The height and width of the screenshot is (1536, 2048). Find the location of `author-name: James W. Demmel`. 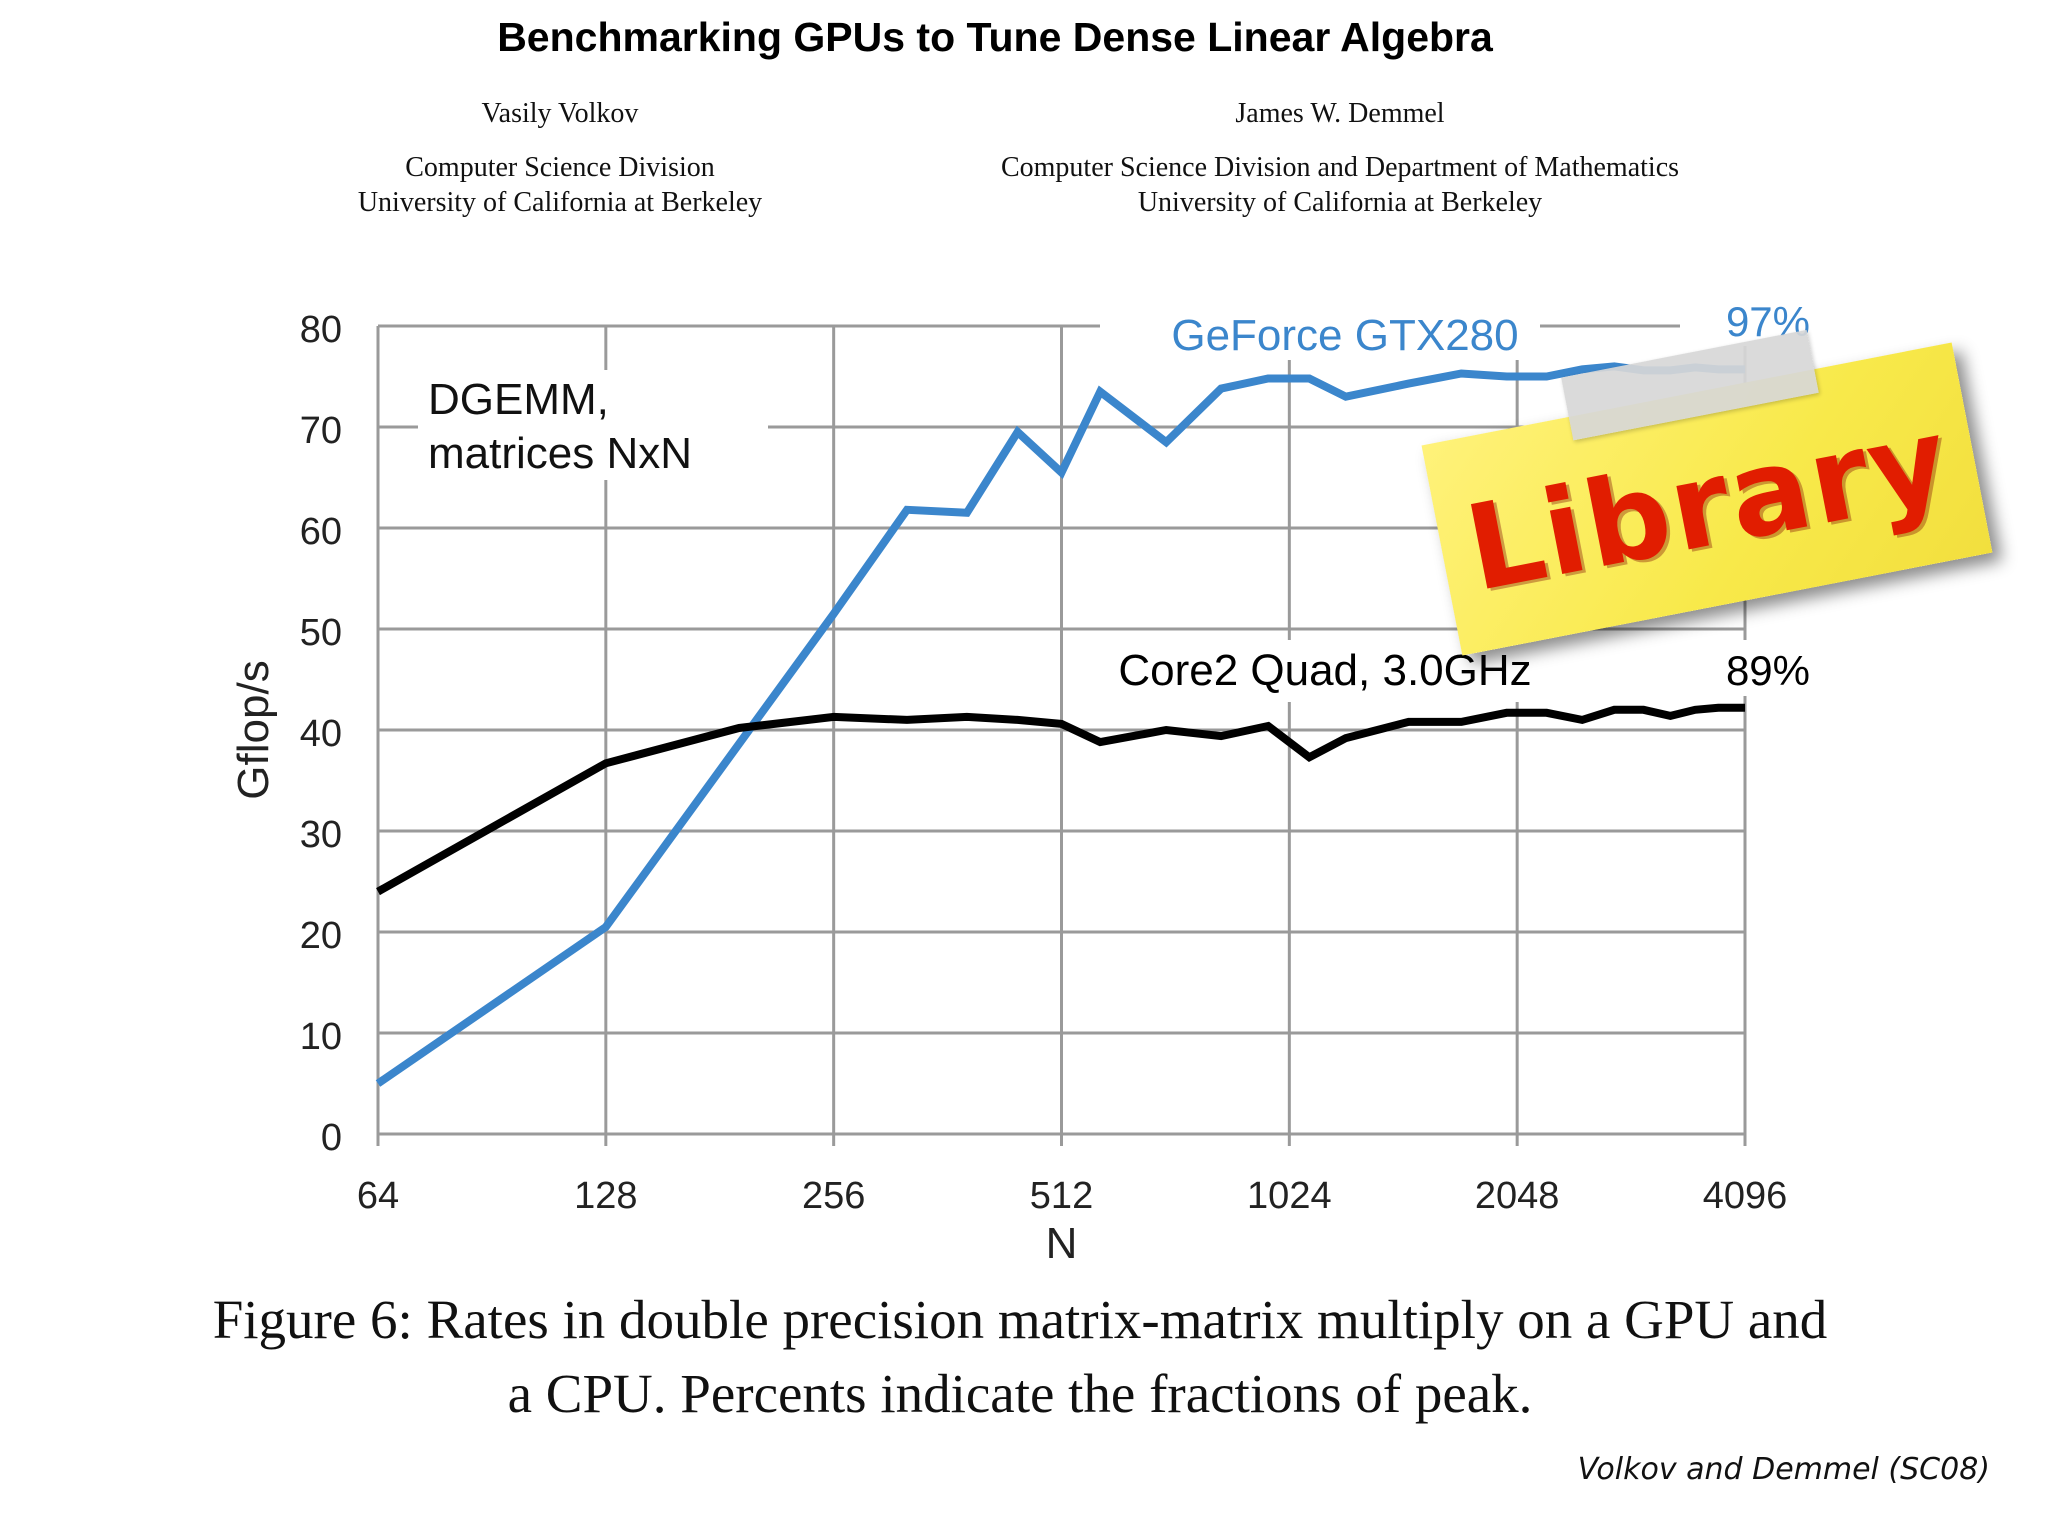

author-name: James W. Demmel is located at coordinates (1340, 113).